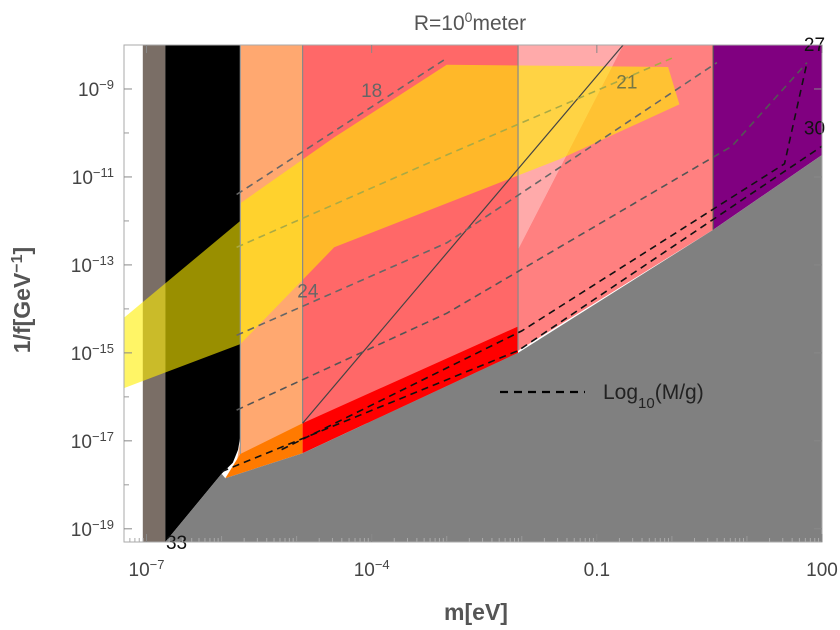 The width and height of the screenshot is (840, 630). Describe the element at coordinates (22, 251) in the screenshot. I see `y-axis-label-close: ]` at that location.